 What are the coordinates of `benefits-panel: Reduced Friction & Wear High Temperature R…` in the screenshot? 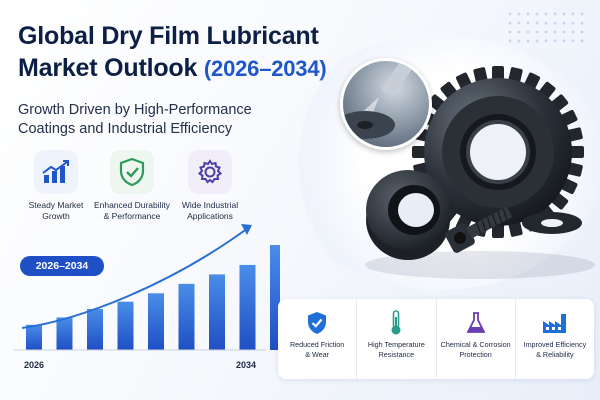 It's located at (436, 339).